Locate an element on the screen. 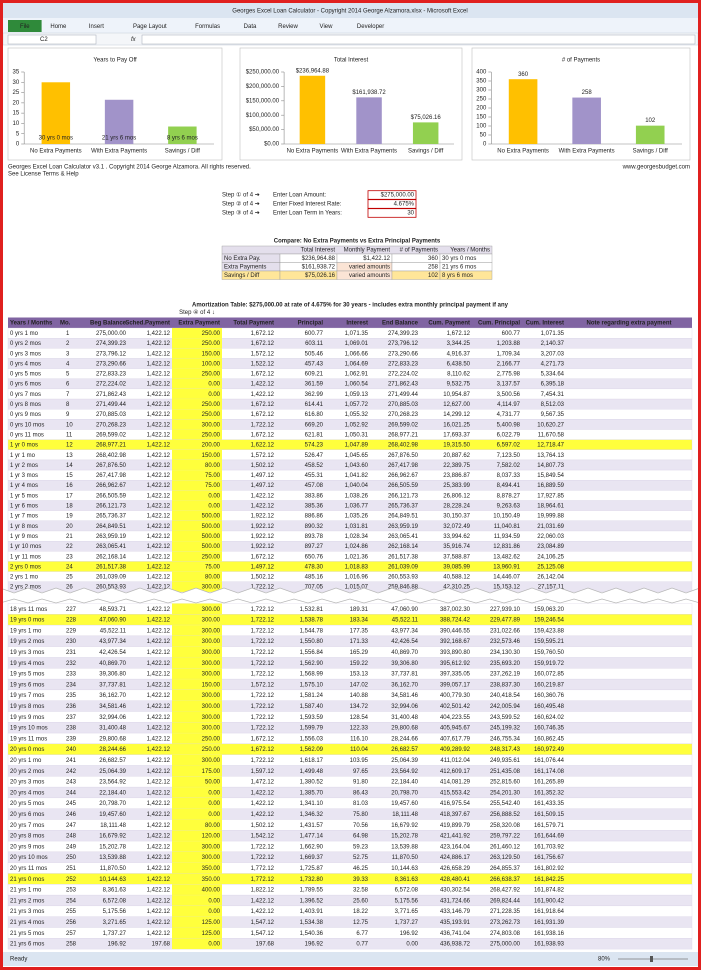 This screenshot has height=970, width=701. cell: 20 yrs 8 mos is located at coordinates (27, 837).